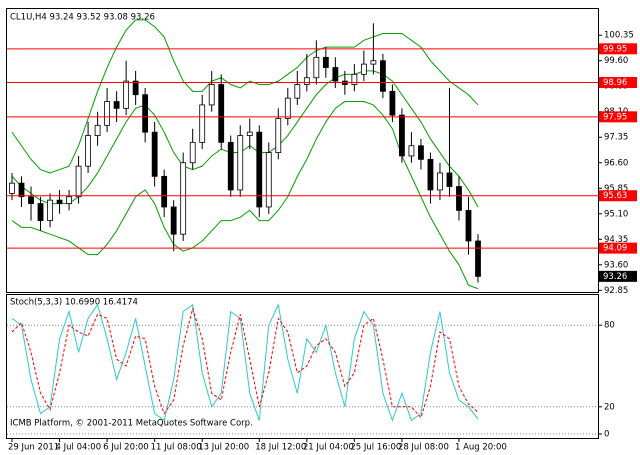 The height and width of the screenshot is (455, 640). Describe the element at coordinates (616, 138) in the screenshot. I see `y-tick-label: 97.35` at that location.